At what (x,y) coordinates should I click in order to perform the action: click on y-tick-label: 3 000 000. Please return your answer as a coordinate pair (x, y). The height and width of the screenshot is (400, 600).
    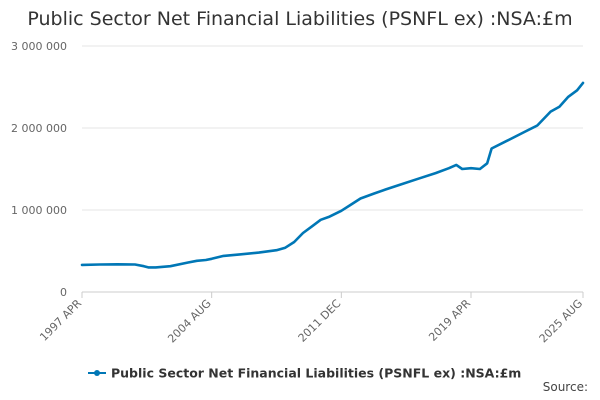
    Looking at the image, I should click on (39, 46).